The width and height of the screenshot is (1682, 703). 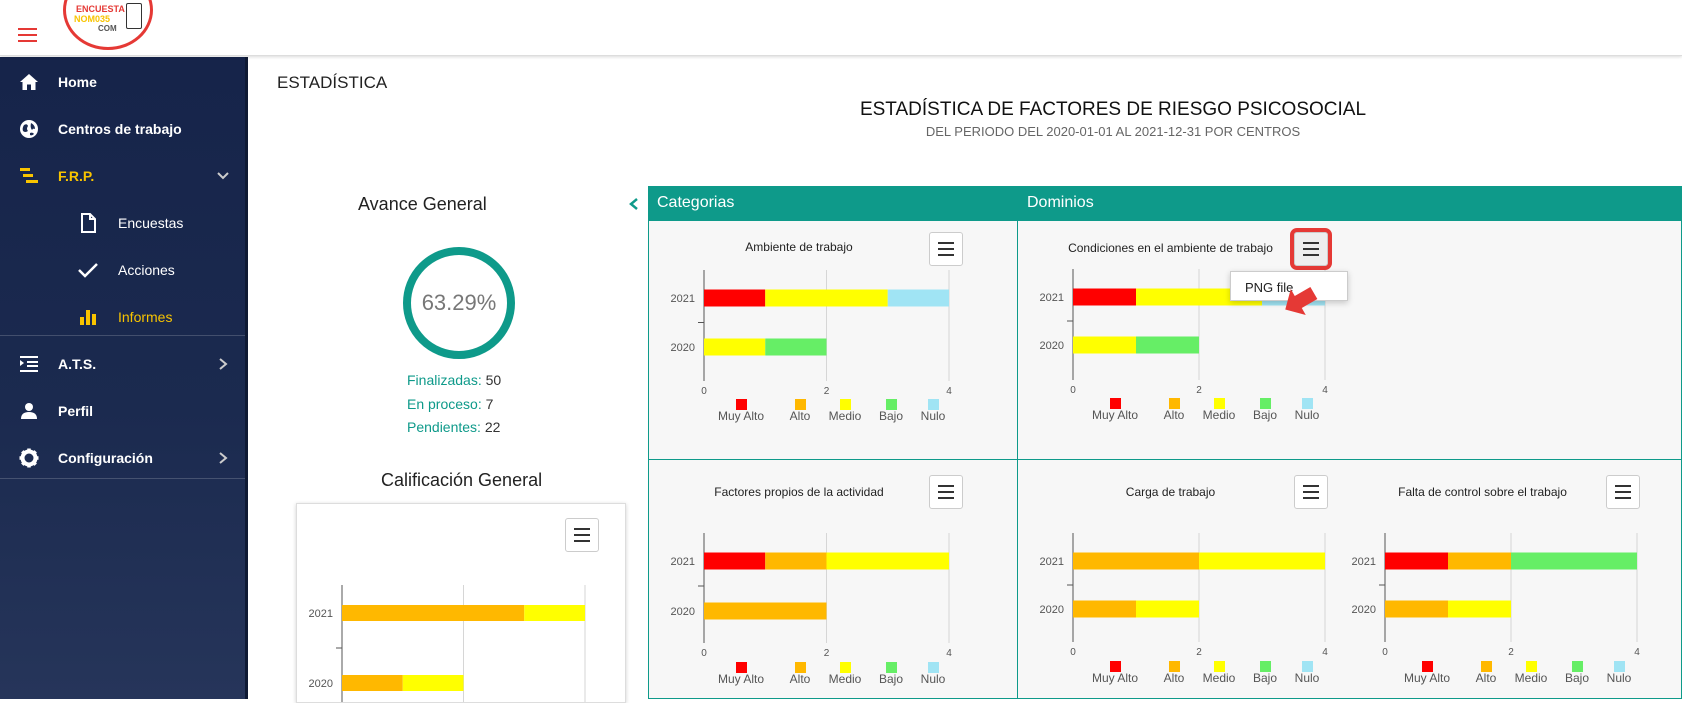 I want to click on user-icon, so click(x=29, y=411).